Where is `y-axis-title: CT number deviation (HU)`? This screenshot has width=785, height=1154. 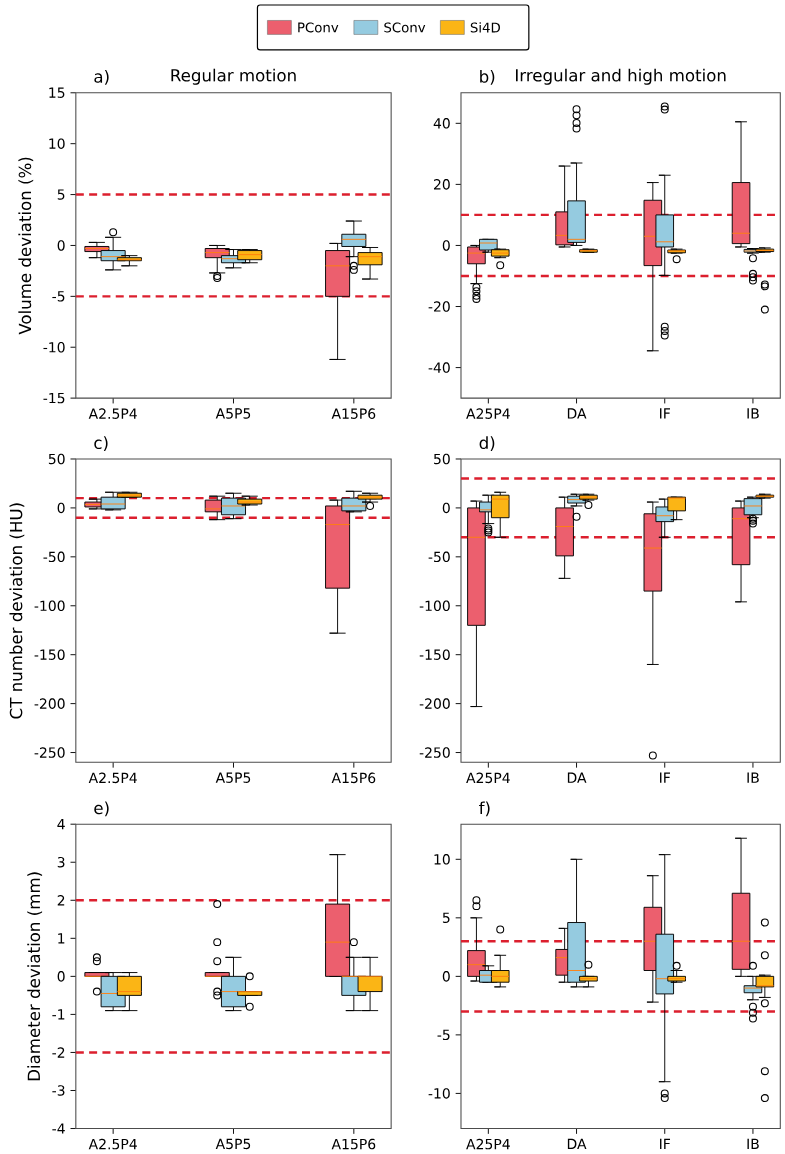
y-axis-title: CT number deviation (HU) is located at coordinates (17, 611).